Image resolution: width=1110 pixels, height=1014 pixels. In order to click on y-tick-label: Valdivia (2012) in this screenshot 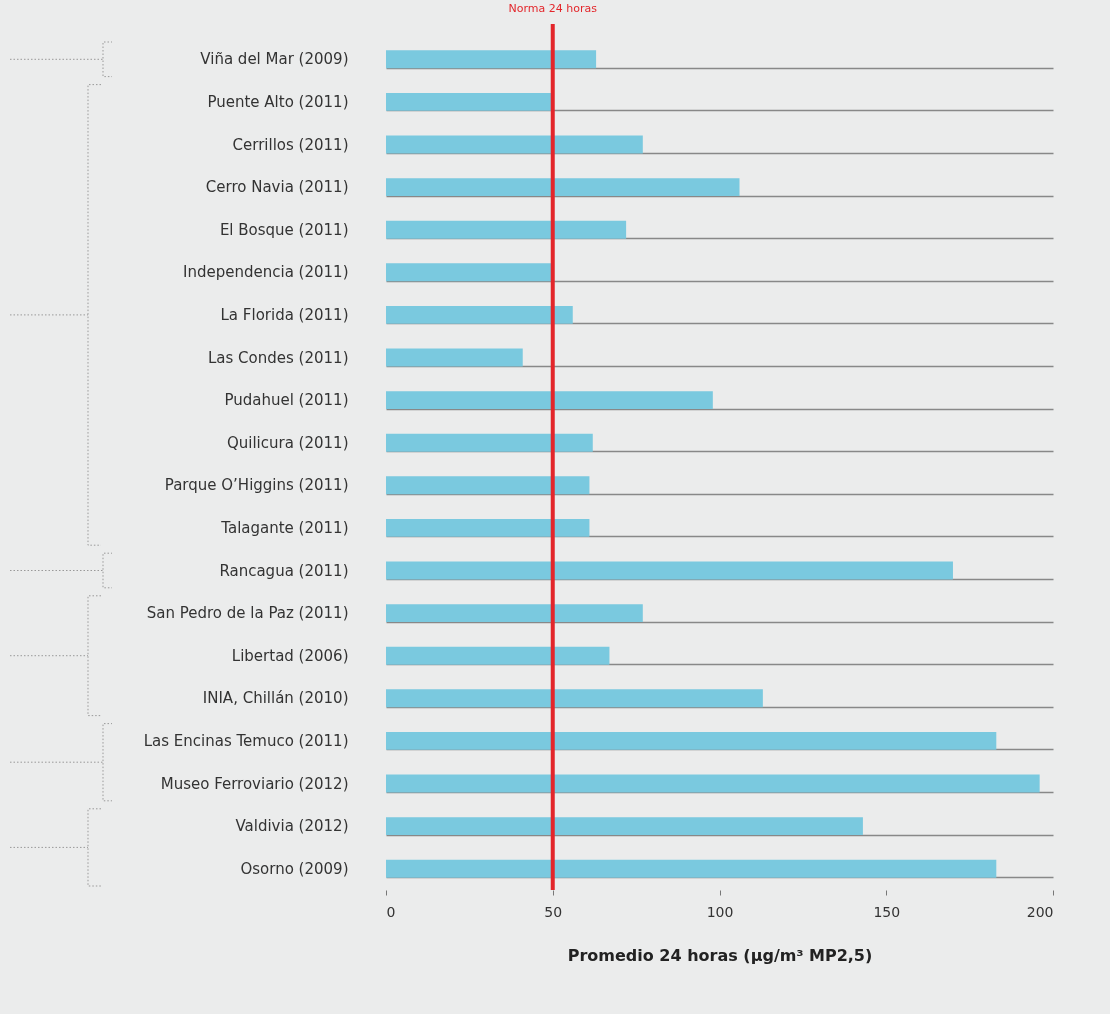, I will do `click(292, 826)`.